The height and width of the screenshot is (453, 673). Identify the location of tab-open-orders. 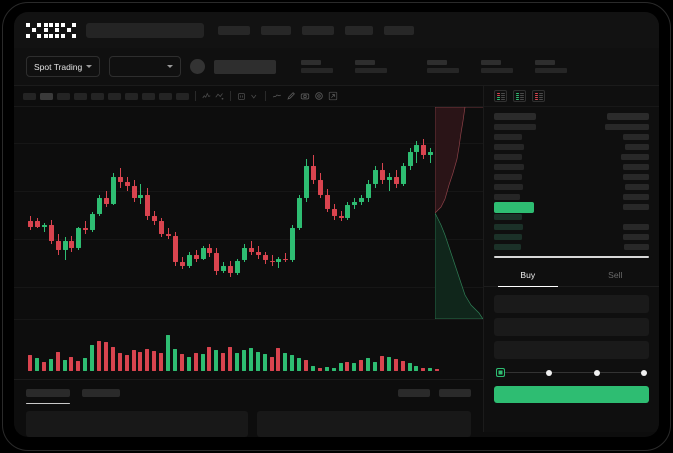
(48, 396).